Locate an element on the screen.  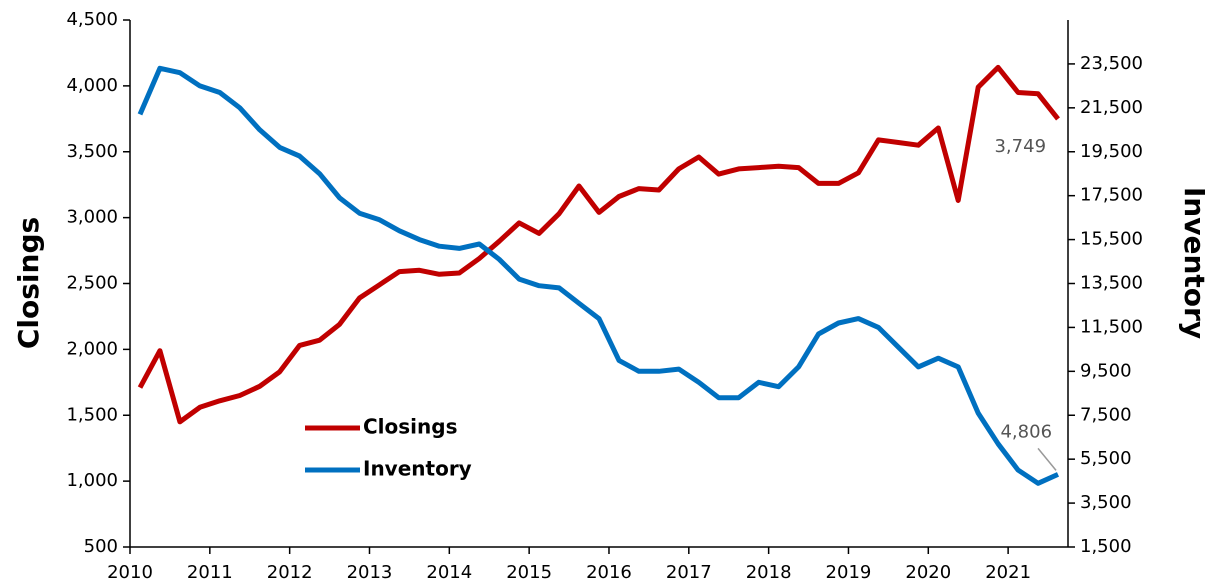
y2-tick-label: 13,500 is located at coordinates (1111, 283).